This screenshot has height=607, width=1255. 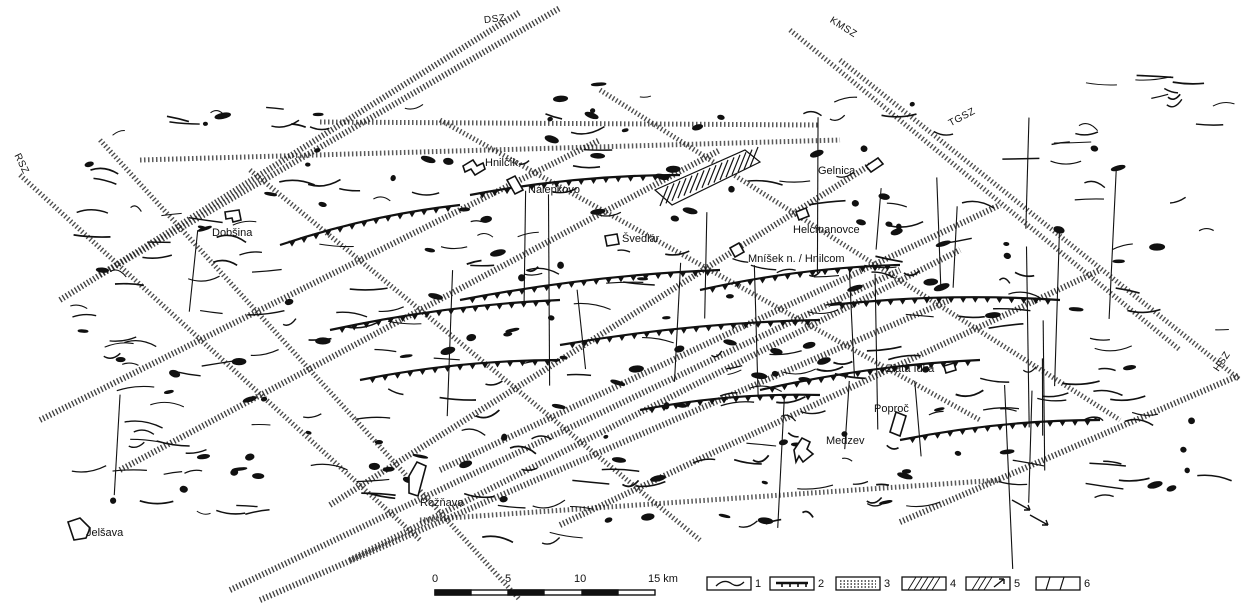 What do you see at coordinates (78, 529) in the screenshot?
I see `town-icon-jelsava` at bounding box center [78, 529].